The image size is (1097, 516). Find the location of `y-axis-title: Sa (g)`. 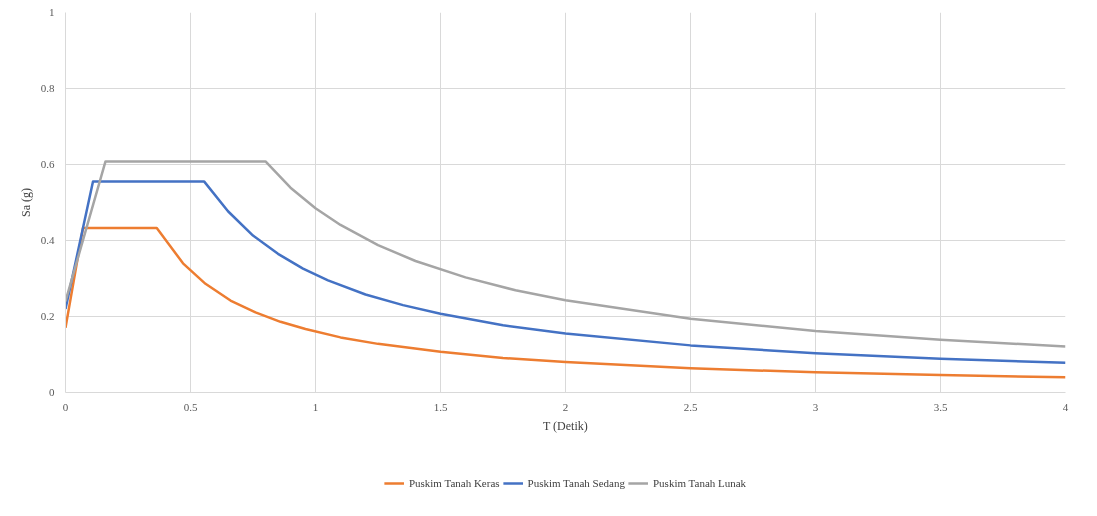

y-axis-title: Sa (g) is located at coordinates (25, 202).